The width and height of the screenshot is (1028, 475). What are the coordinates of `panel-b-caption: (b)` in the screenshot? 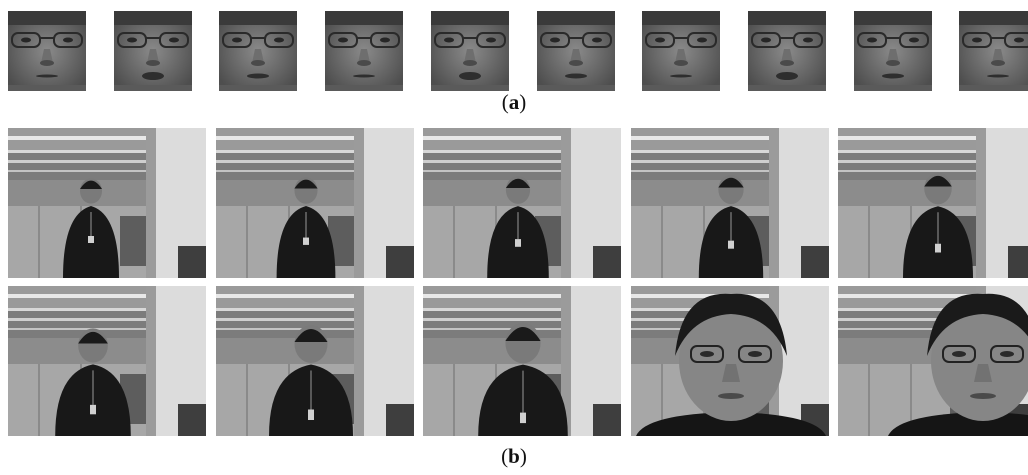 It's located at (514, 456).